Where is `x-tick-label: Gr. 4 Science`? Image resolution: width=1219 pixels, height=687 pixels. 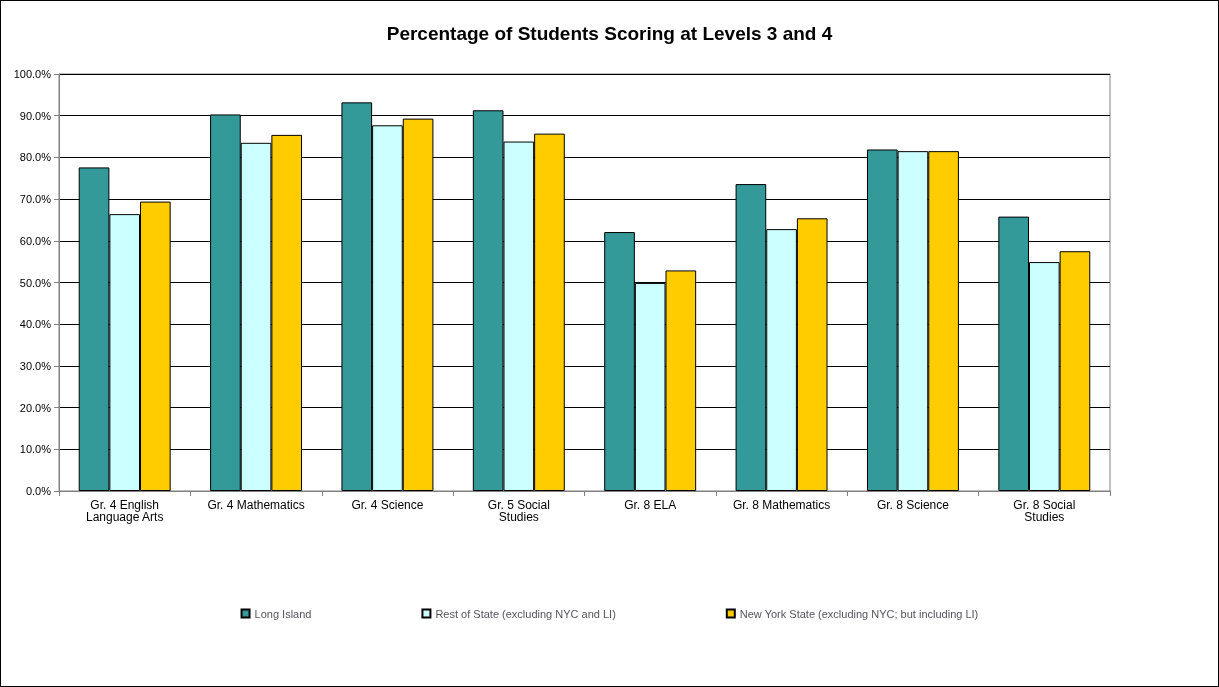
x-tick-label: Gr. 4 Science is located at coordinates (387, 505).